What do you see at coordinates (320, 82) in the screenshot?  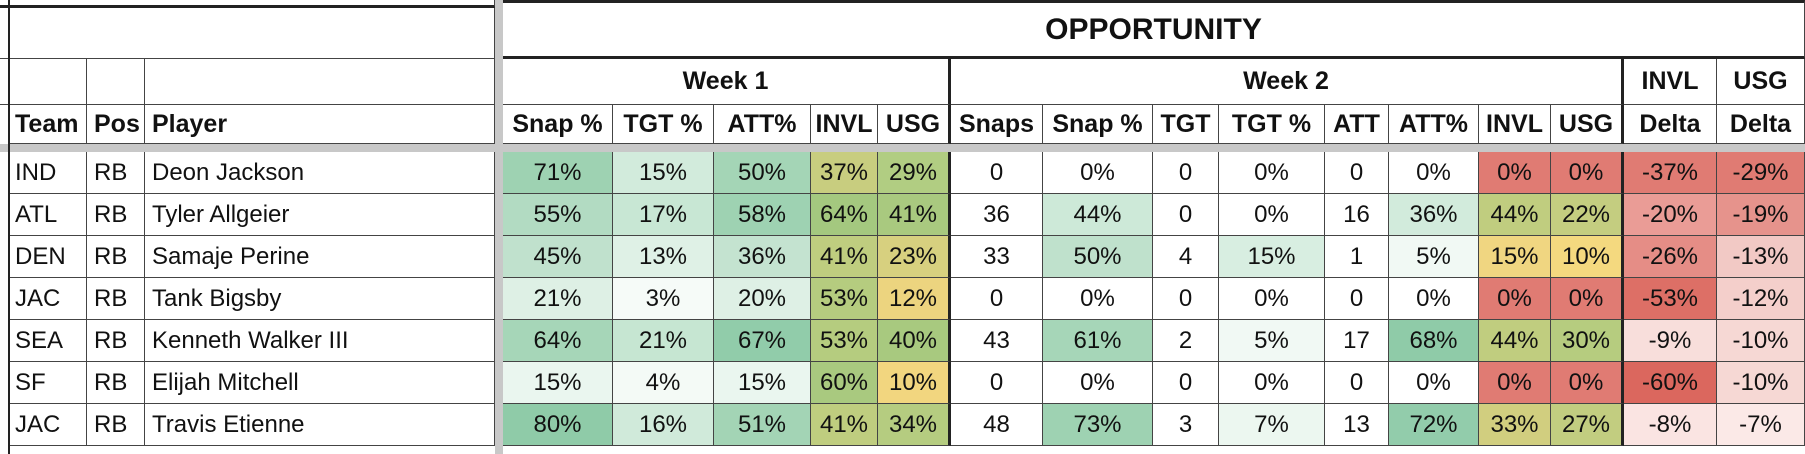 I see `player-sub-empty-cell` at bounding box center [320, 82].